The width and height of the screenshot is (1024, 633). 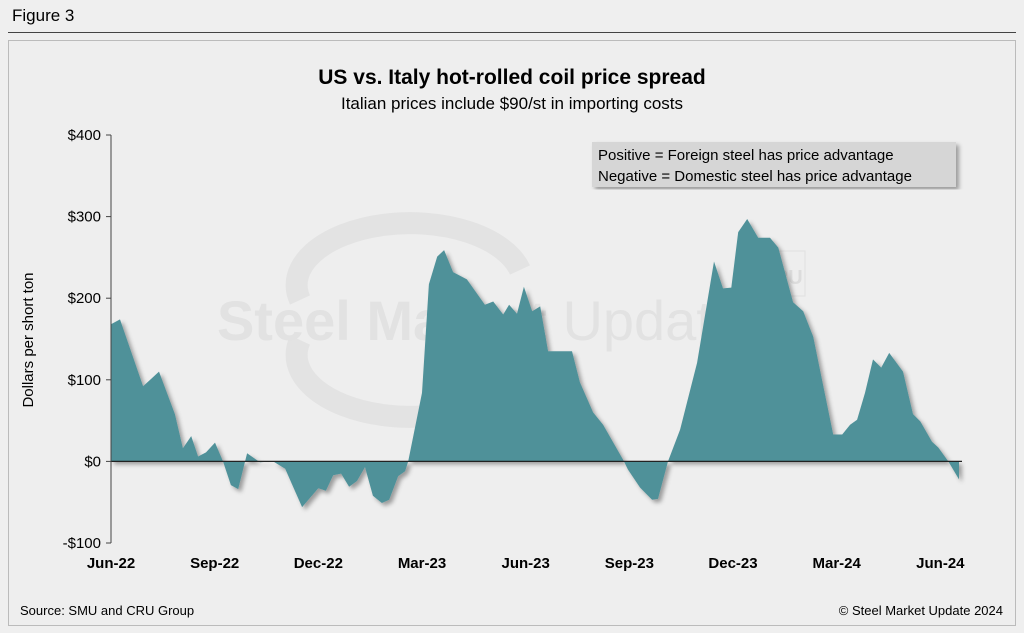 What do you see at coordinates (92, 461) in the screenshot?
I see `y-tick-label: $0` at bounding box center [92, 461].